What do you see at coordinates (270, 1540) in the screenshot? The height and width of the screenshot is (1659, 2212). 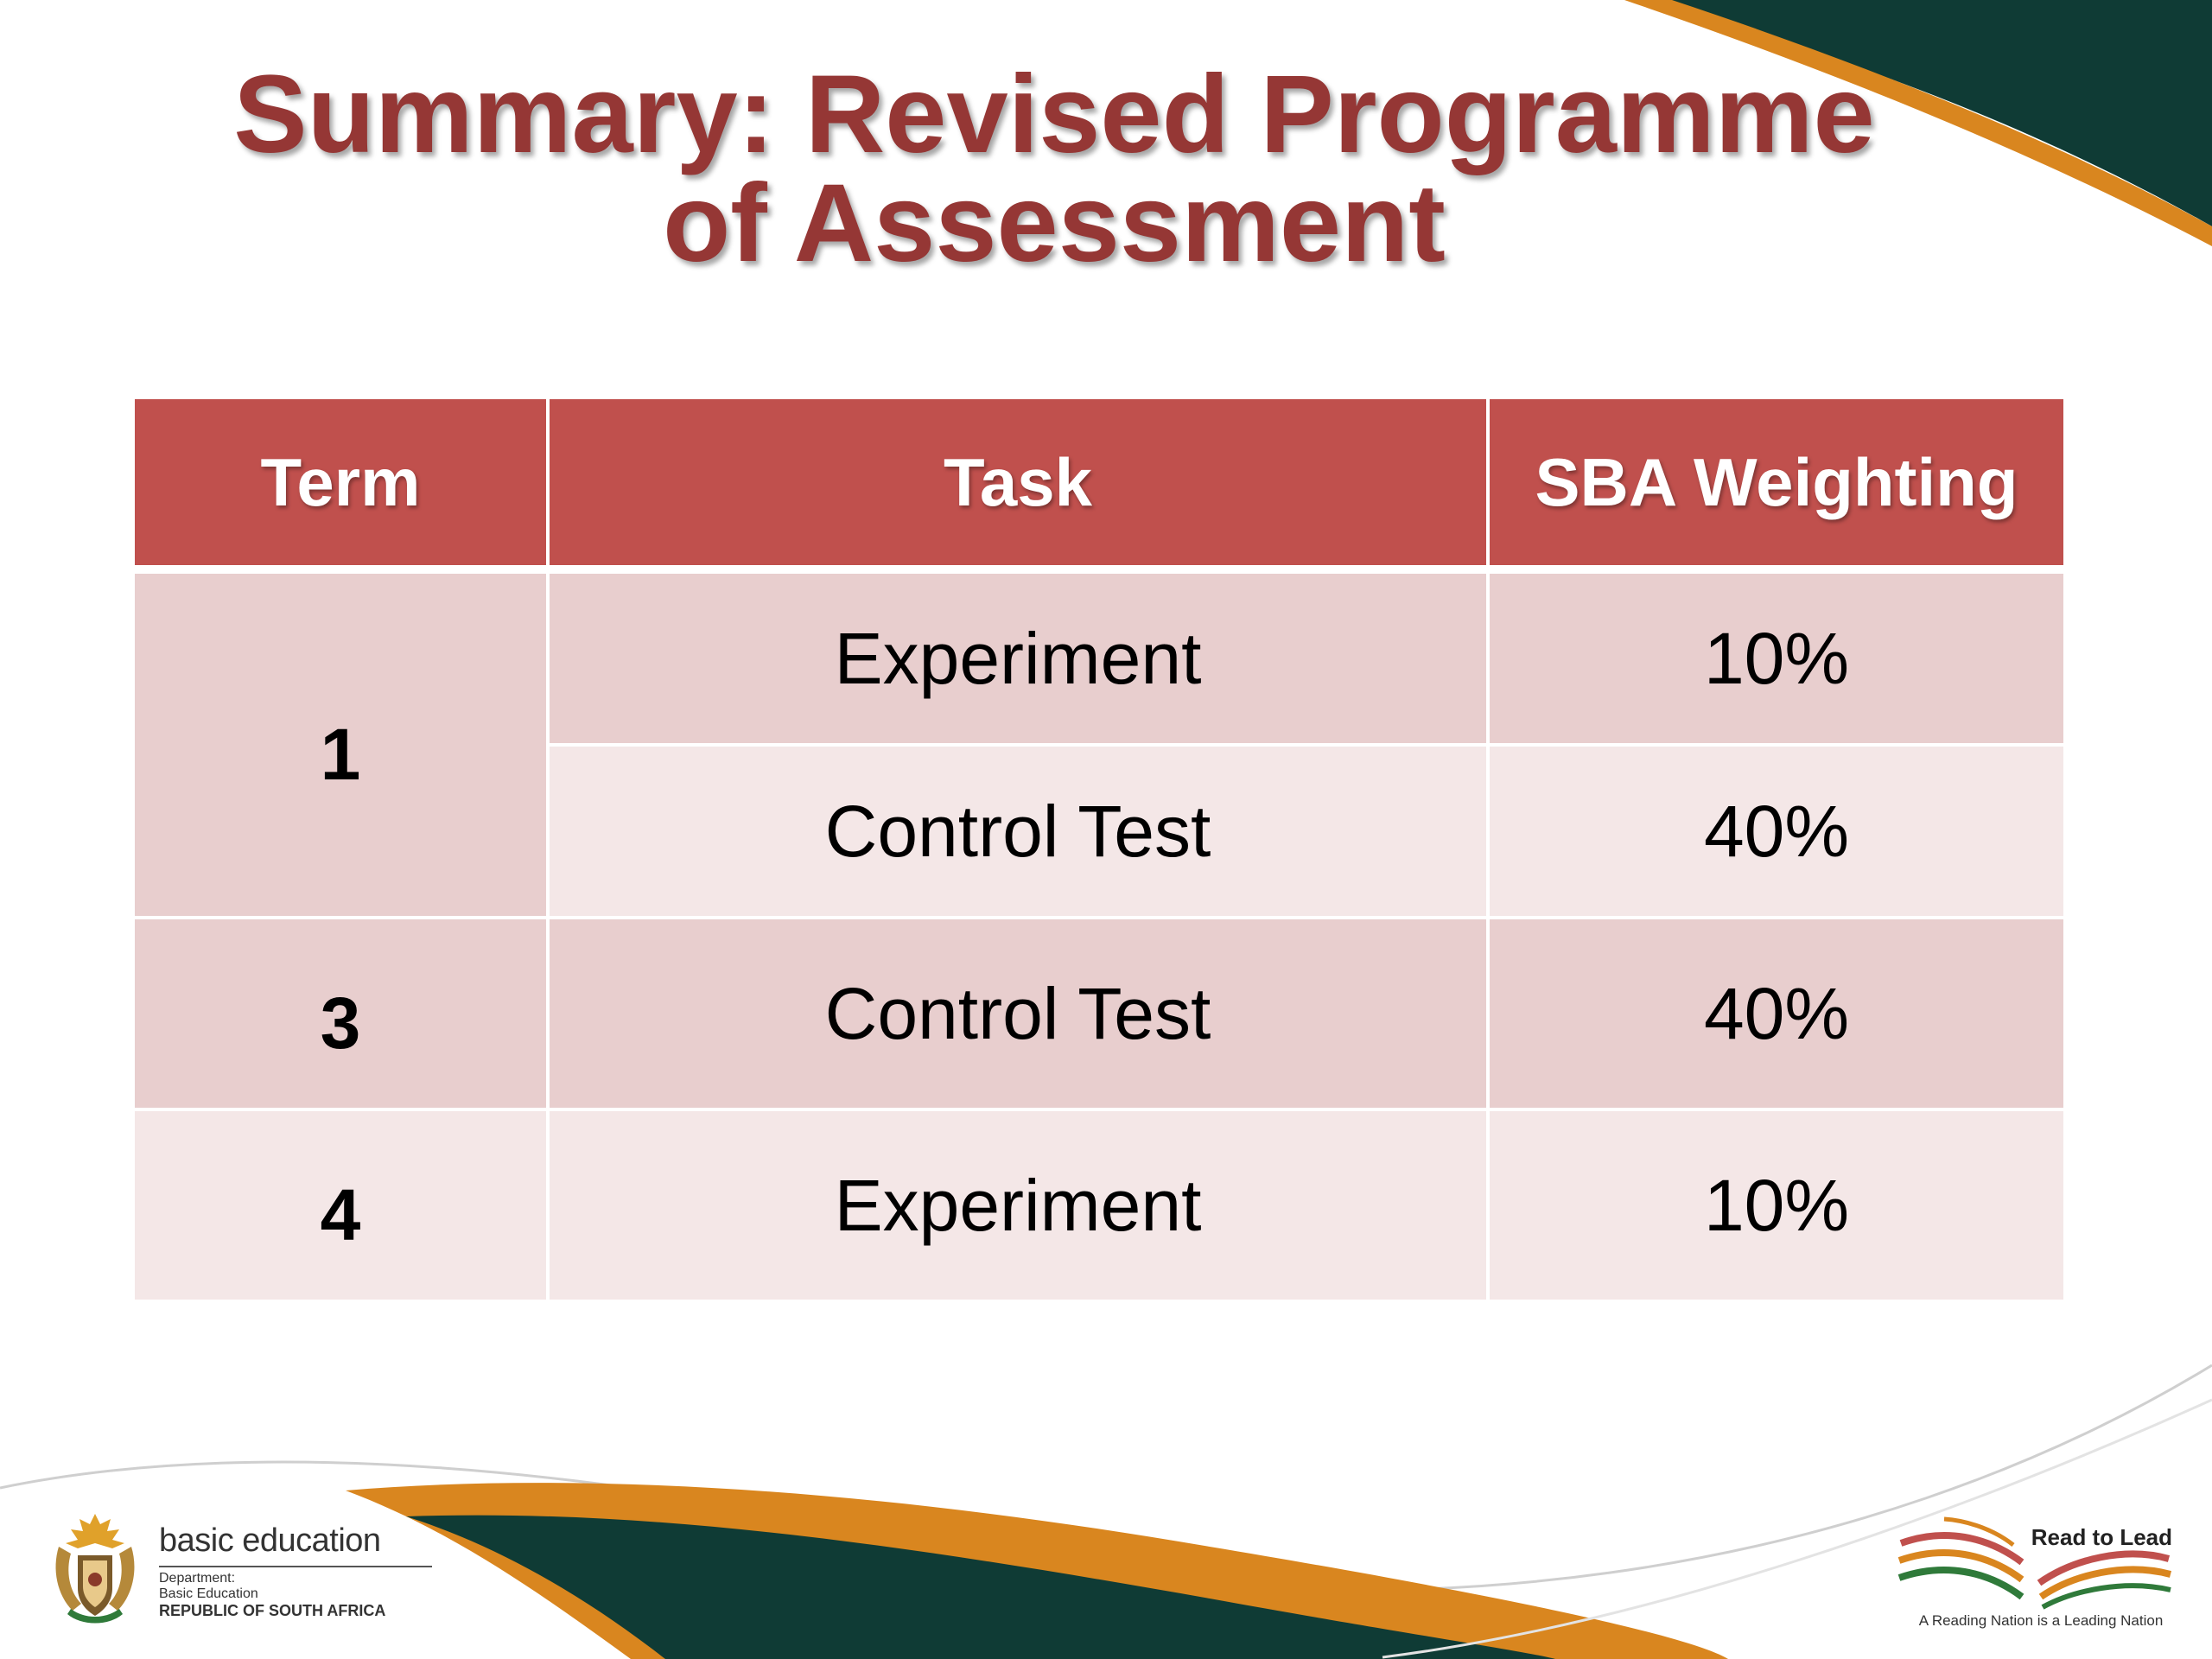 I see `brand-name: basic education` at bounding box center [270, 1540].